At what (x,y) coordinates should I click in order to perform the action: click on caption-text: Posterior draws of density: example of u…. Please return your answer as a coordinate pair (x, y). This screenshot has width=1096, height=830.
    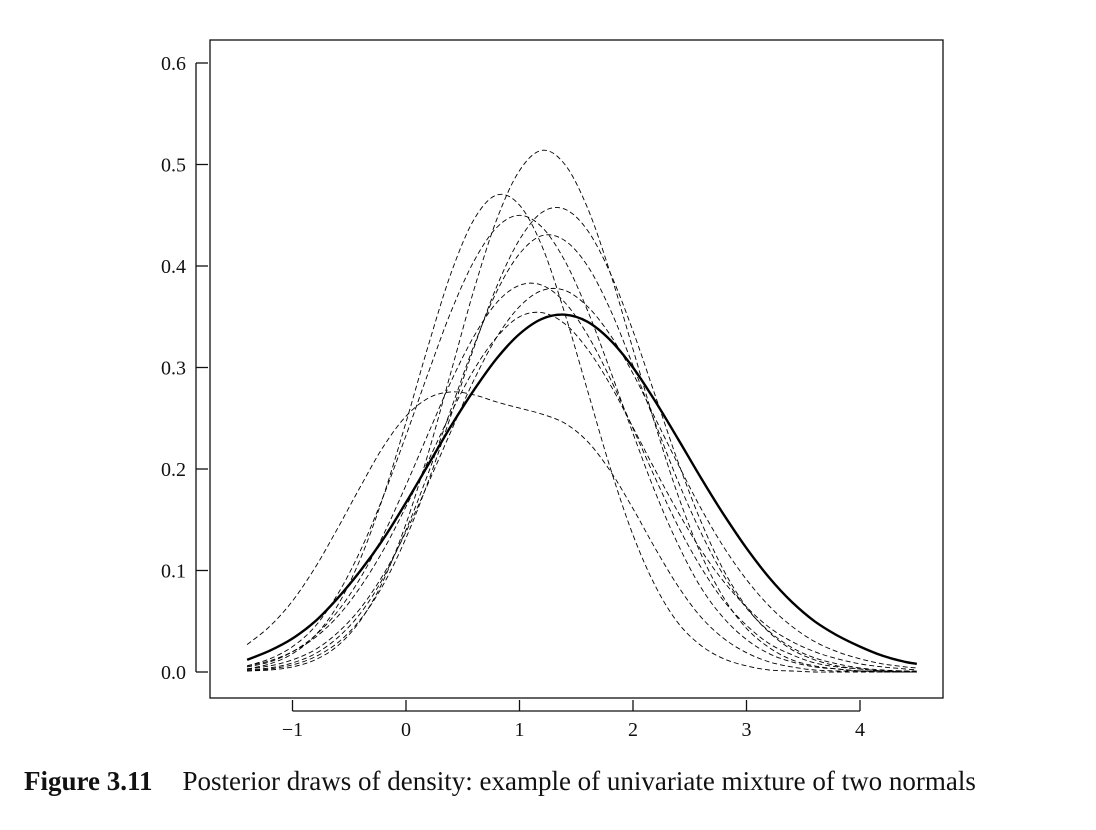
    Looking at the image, I should click on (579, 781).